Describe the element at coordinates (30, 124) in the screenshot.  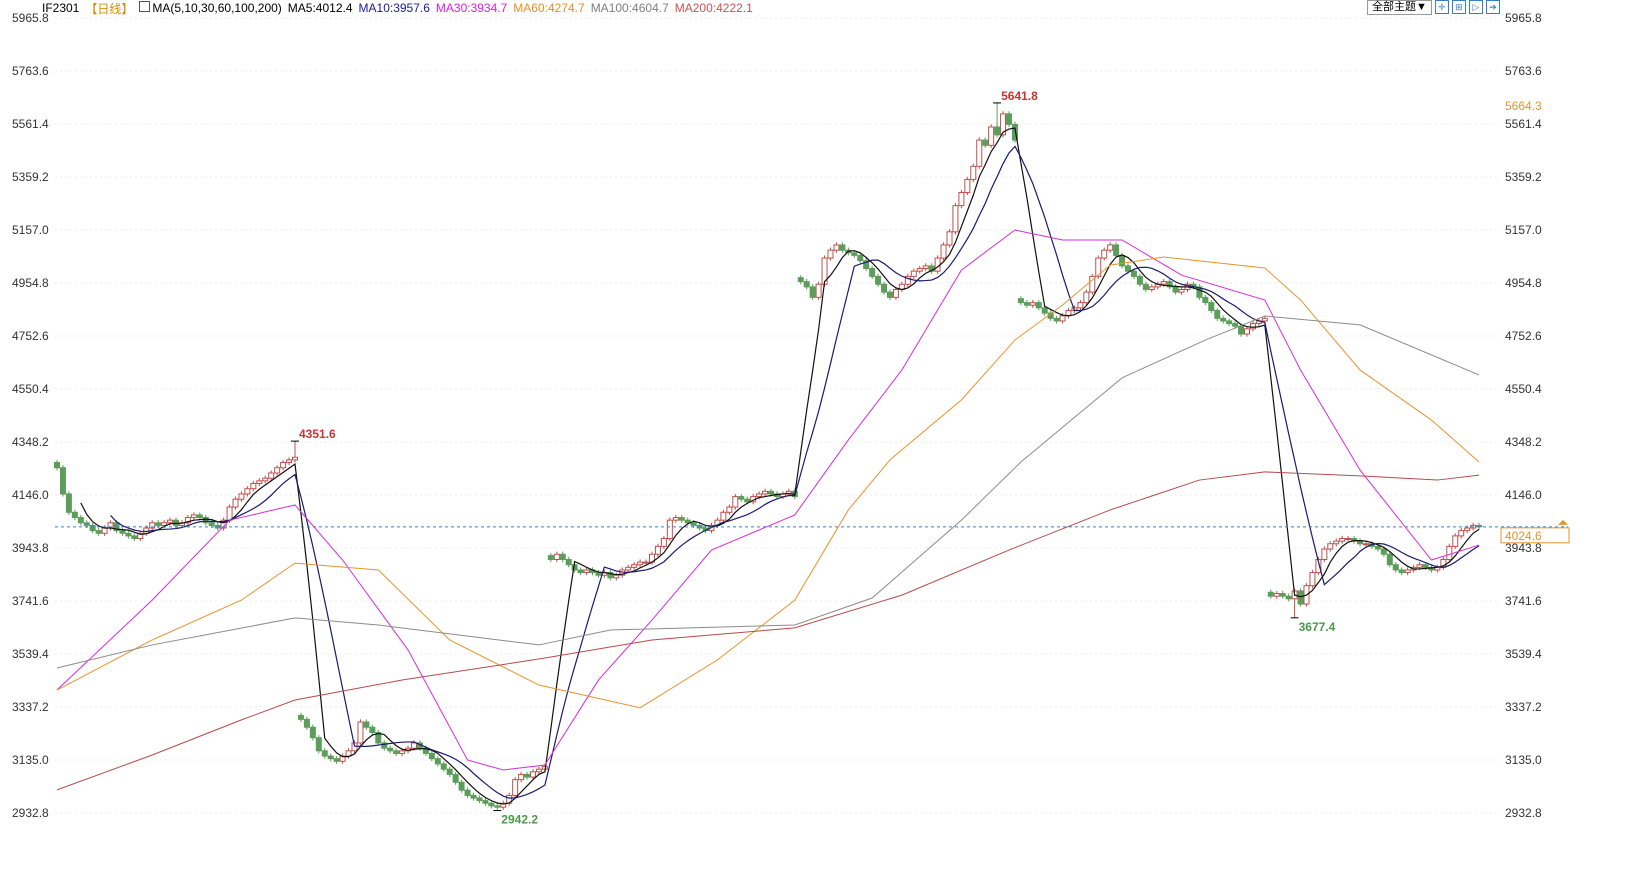
I see `y-tick-label-left: 5561.4` at that location.